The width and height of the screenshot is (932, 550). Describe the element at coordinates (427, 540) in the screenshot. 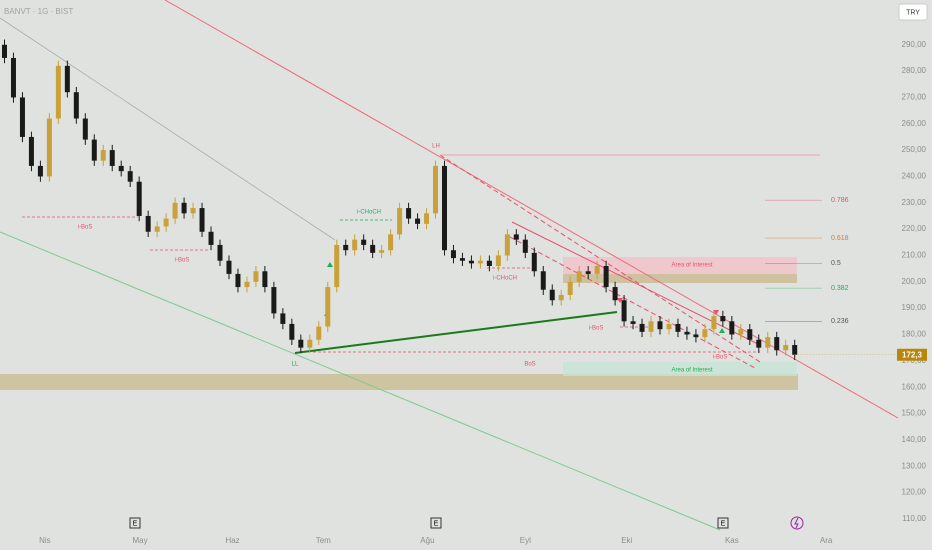

I see `x-tick-label: Ağu` at that location.